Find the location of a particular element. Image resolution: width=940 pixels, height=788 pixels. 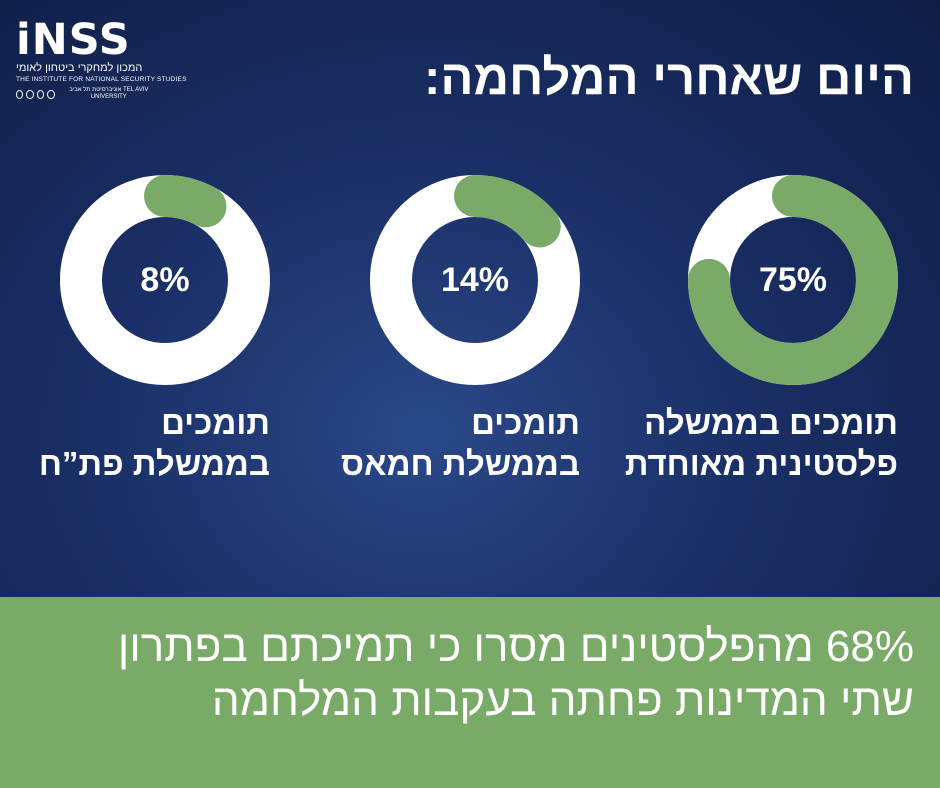

donut-percent-label: 14% is located at coordinates (475, 279).